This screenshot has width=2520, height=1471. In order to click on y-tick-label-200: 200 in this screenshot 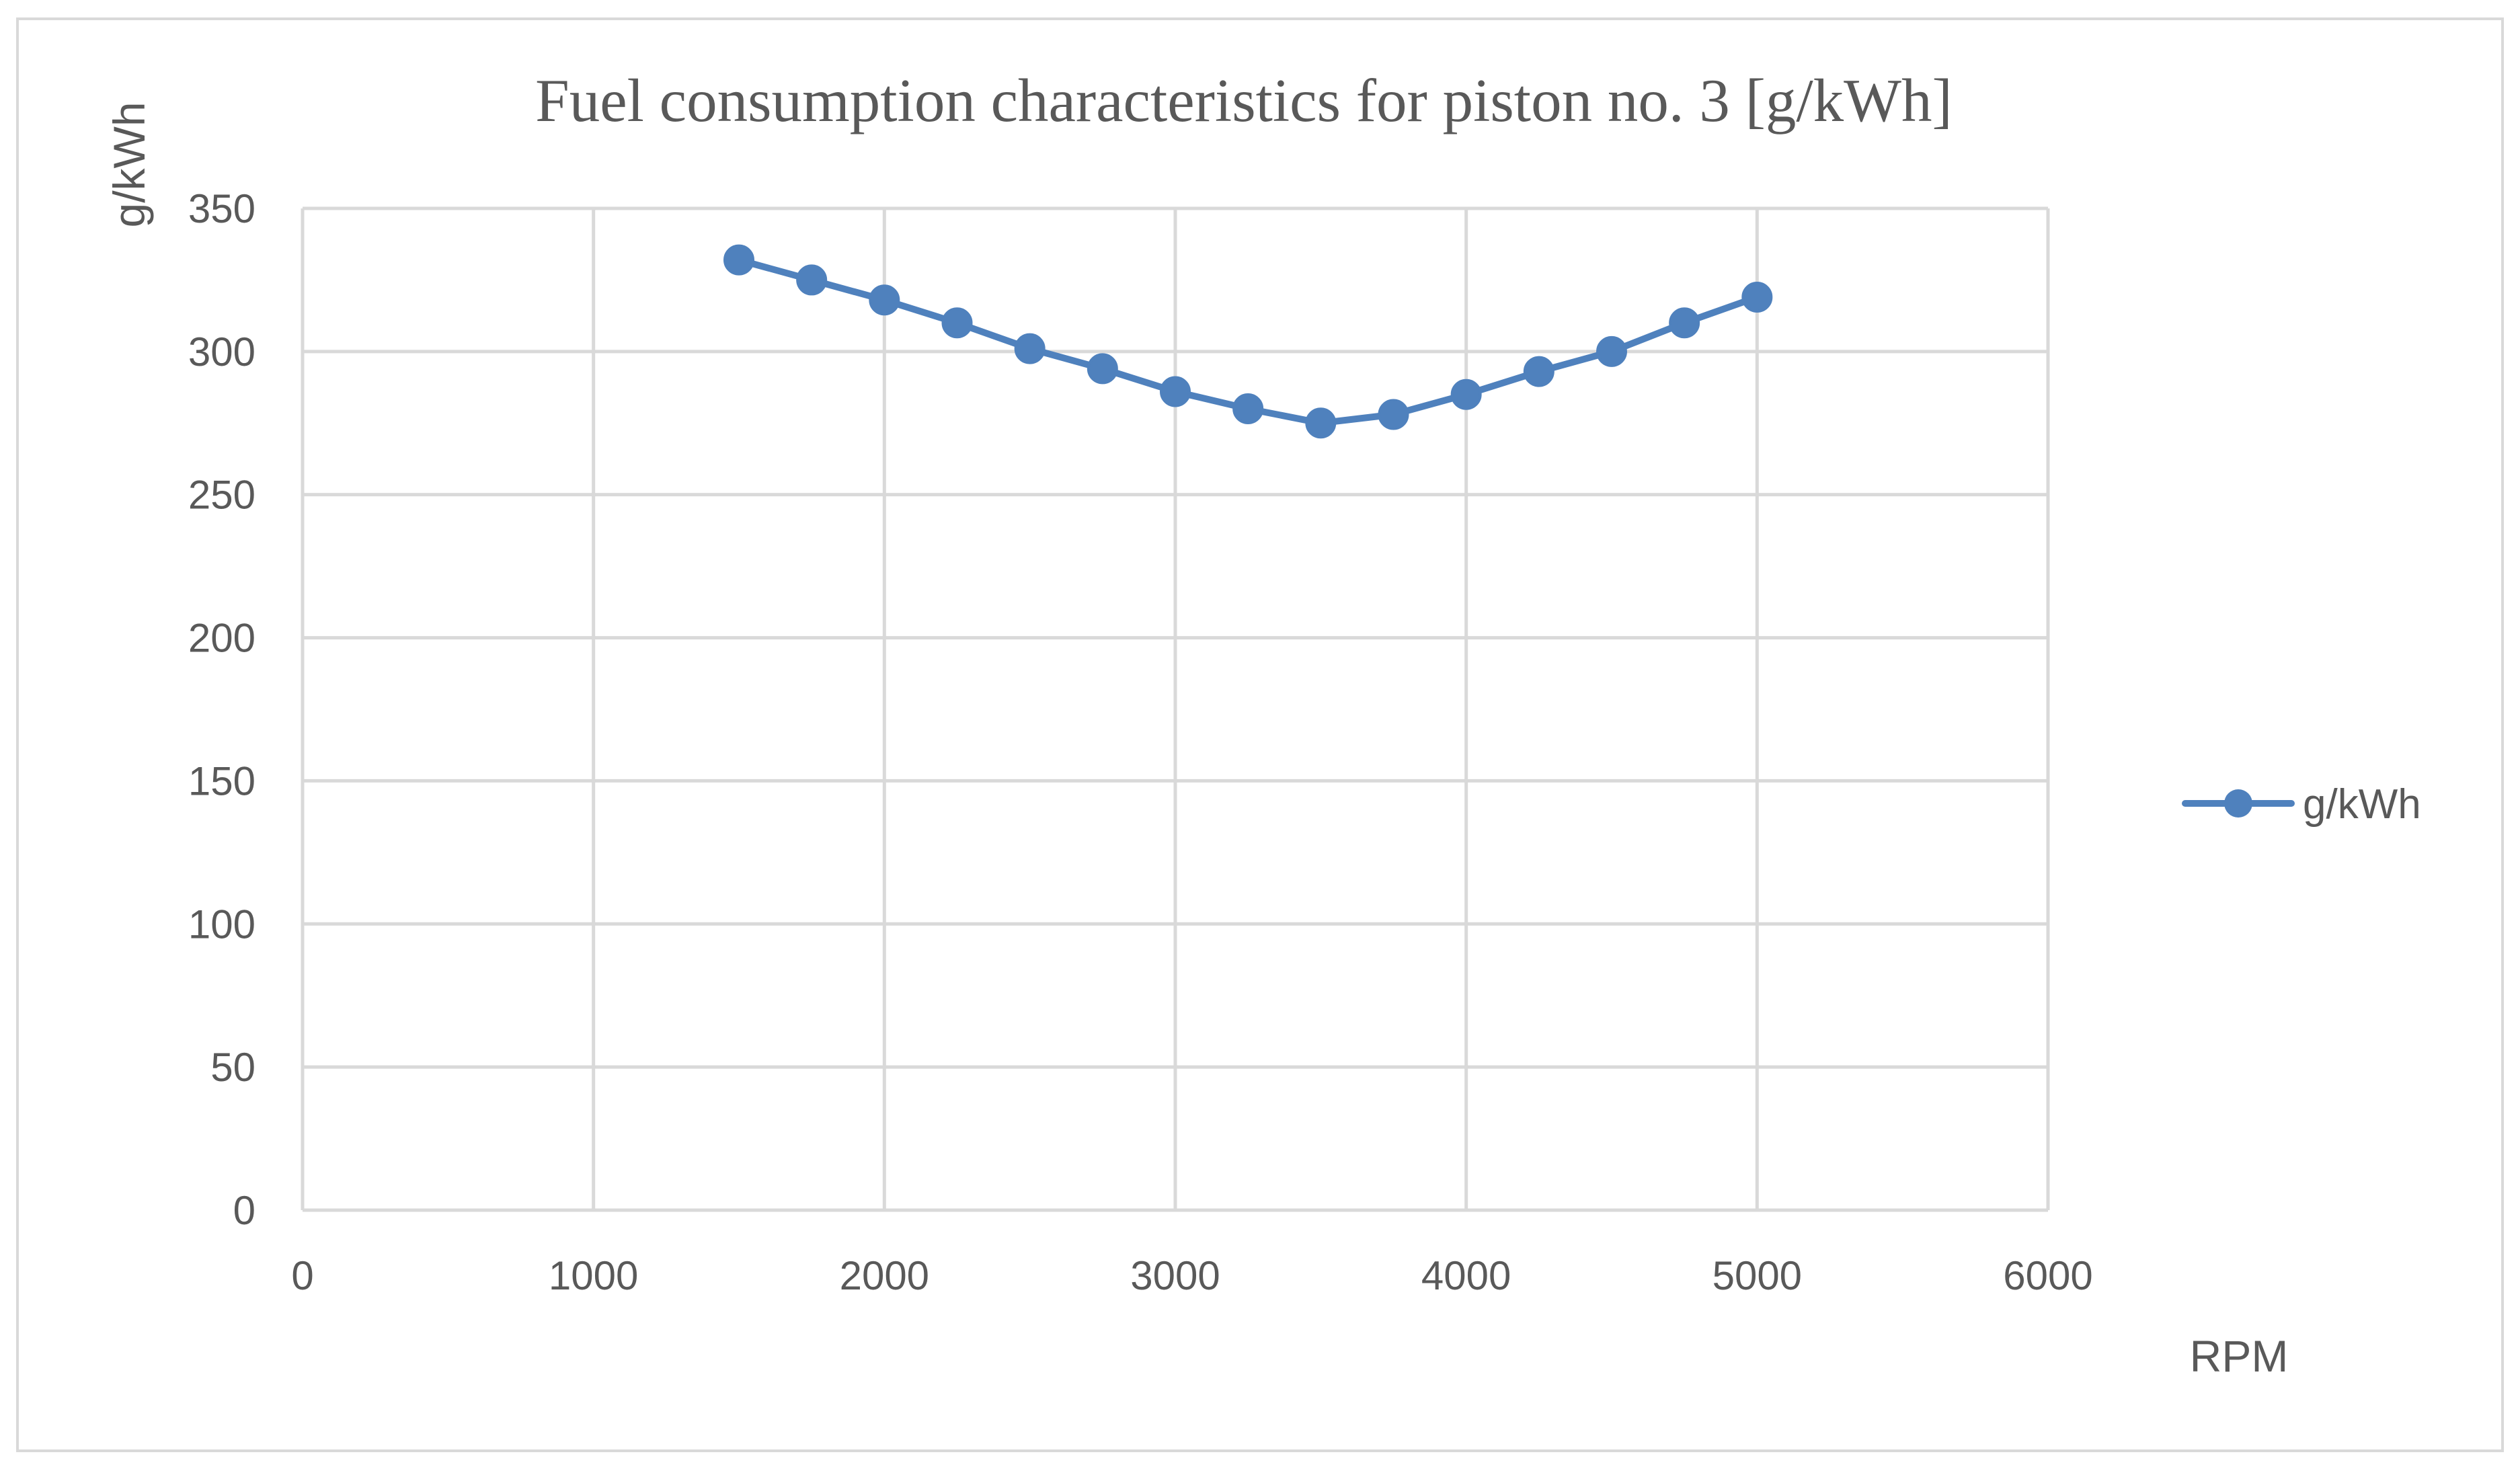, I will do `click(221, 638)`.